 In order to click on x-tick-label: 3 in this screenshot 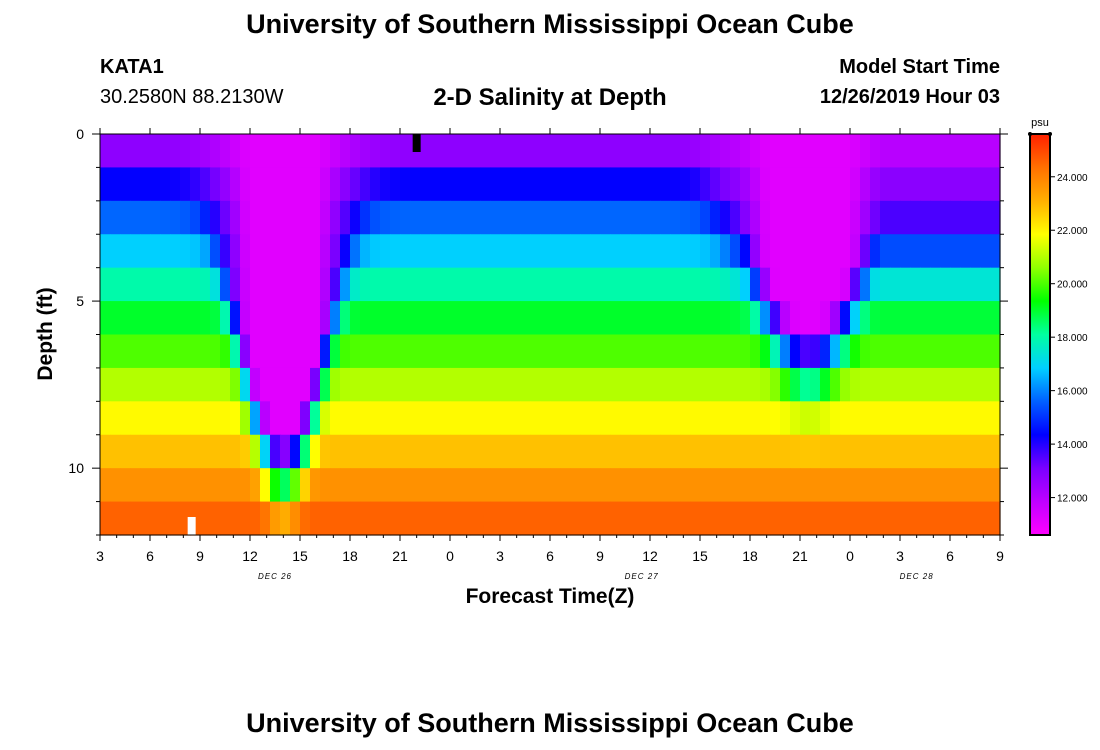, I will do `click(100, 556)`.